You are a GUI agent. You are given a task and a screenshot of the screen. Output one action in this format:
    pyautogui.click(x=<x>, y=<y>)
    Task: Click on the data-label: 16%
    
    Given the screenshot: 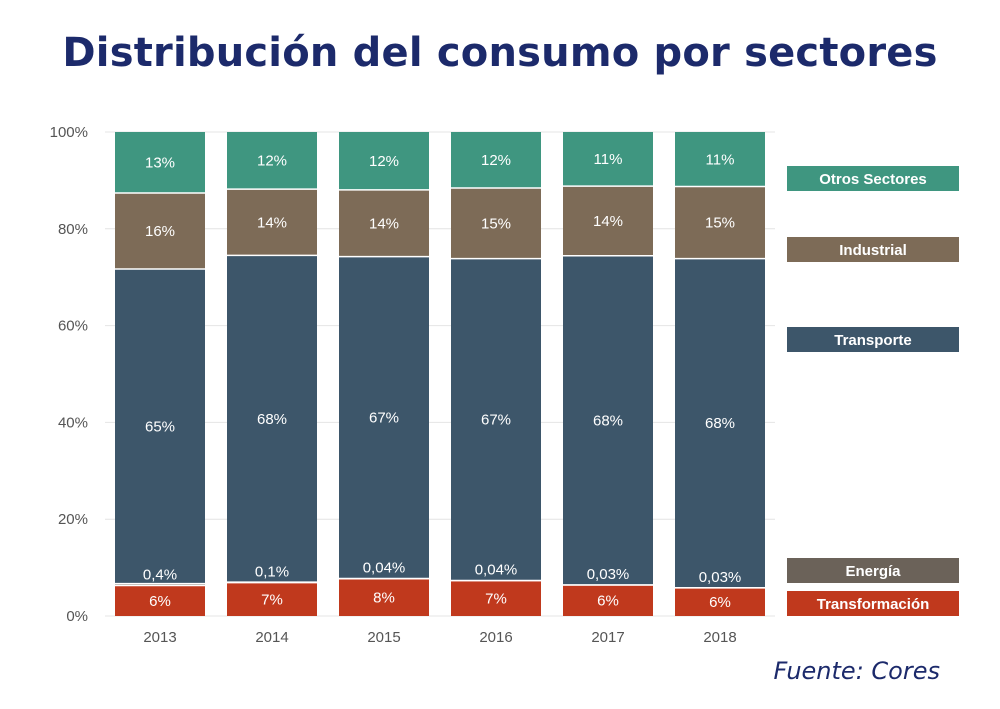 What is the action you would take?
    pyautogui.click(x=160, y=231)
    